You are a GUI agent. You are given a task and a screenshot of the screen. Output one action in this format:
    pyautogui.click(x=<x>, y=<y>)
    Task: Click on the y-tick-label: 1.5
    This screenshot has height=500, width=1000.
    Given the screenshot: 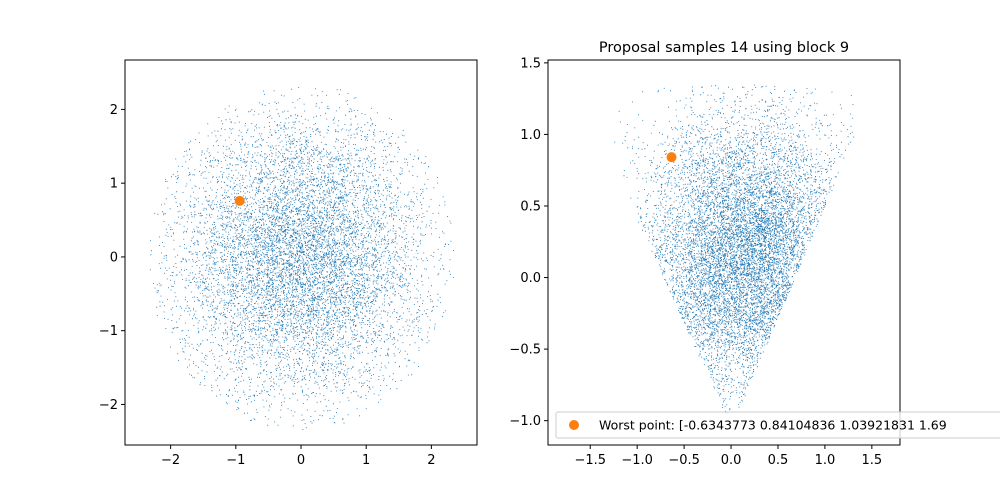 What is the action you would take?
    pyautogui.click(x=530, y=63)
    